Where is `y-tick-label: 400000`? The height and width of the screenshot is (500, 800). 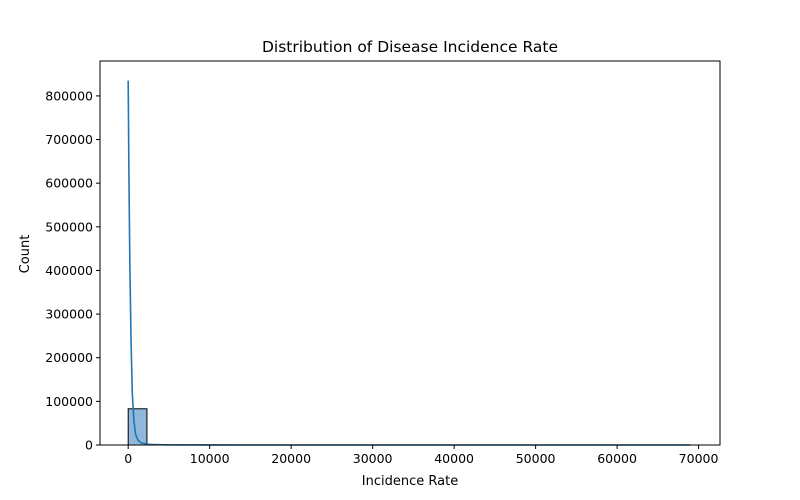 y-tick-label: 400000 is located at coordinates (69, 270).